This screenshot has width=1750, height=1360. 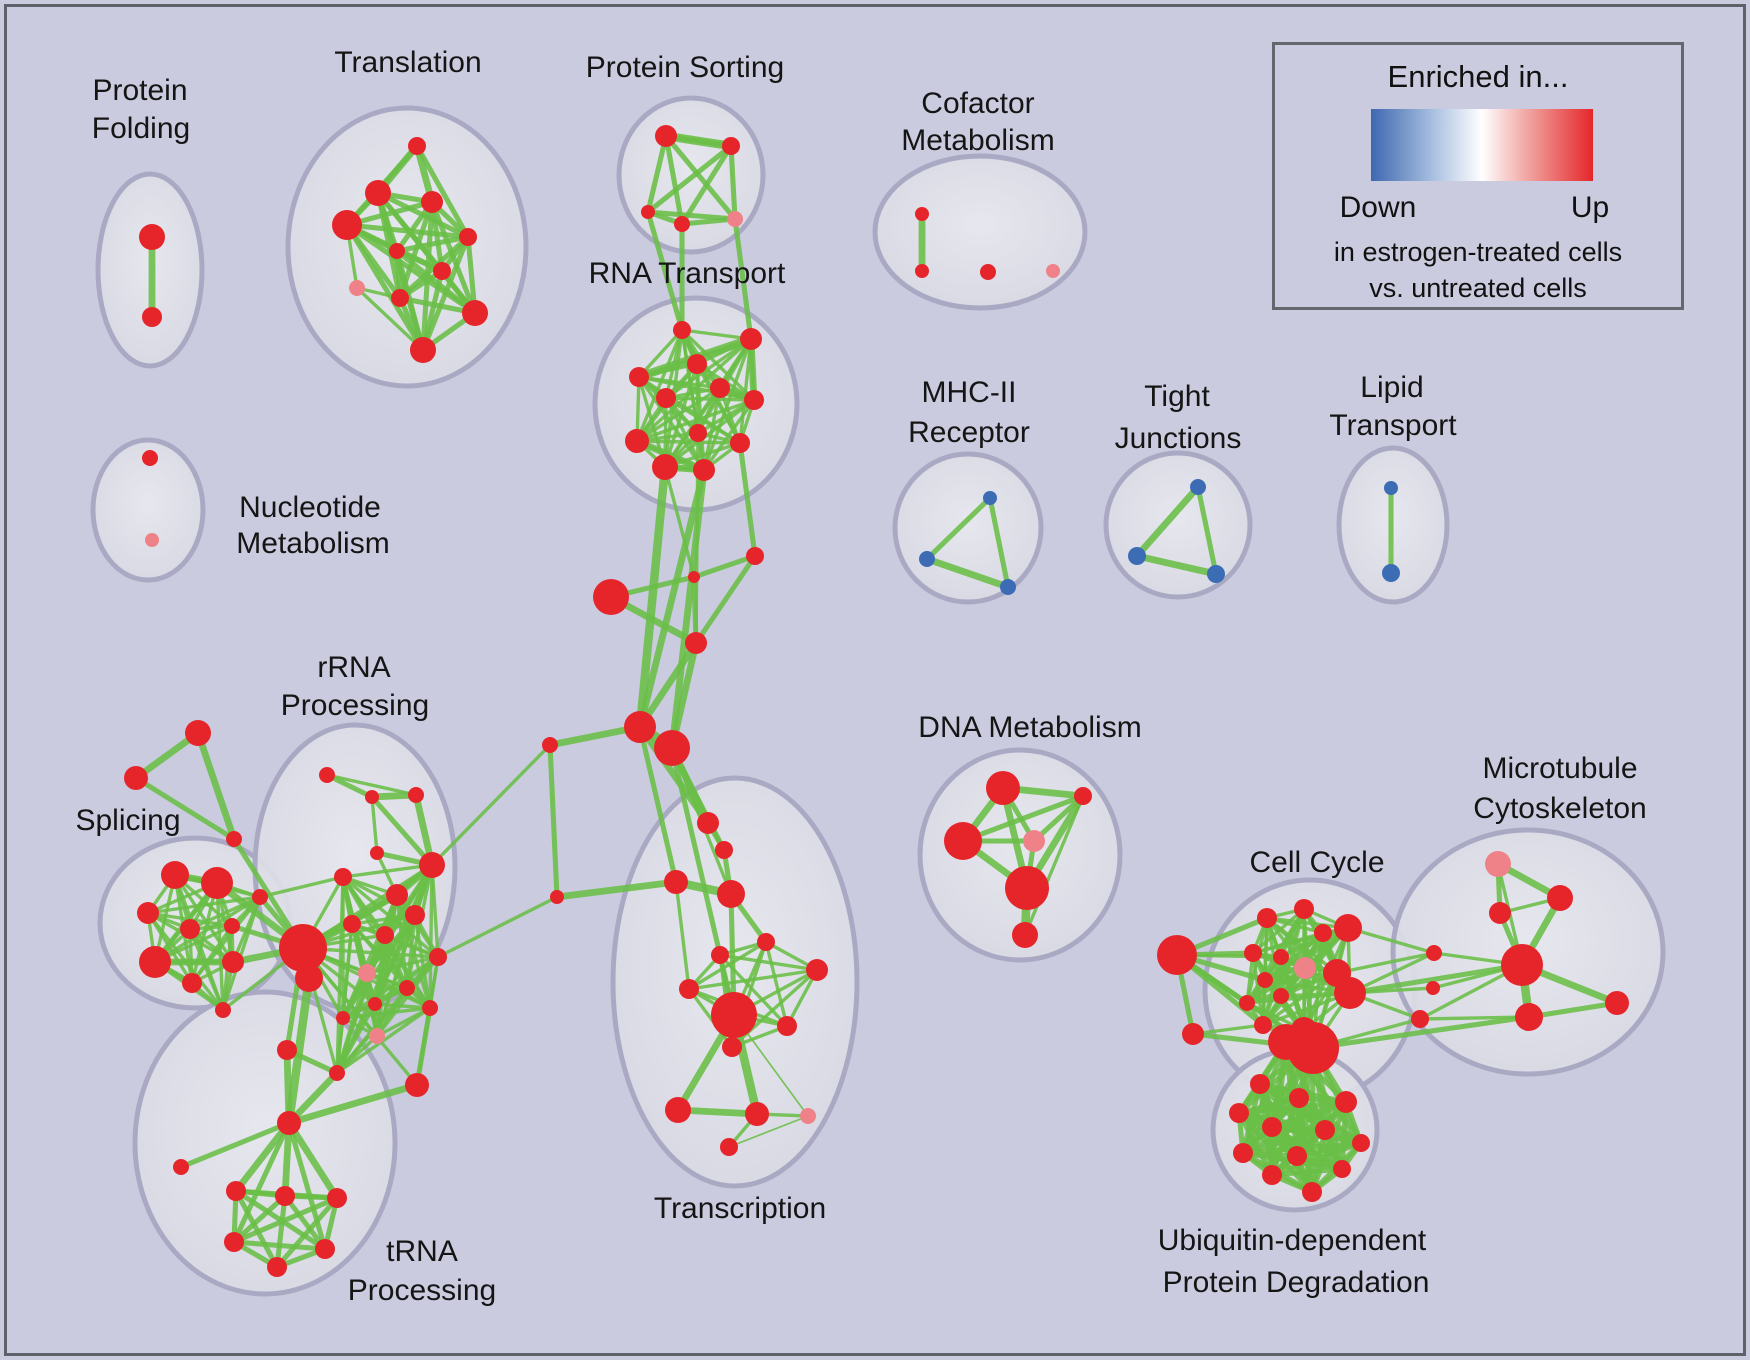 What do you see at coordinates (1053, 271) in the screenshot?
I see `network-node-co4` at bounding box center [1053, 271].